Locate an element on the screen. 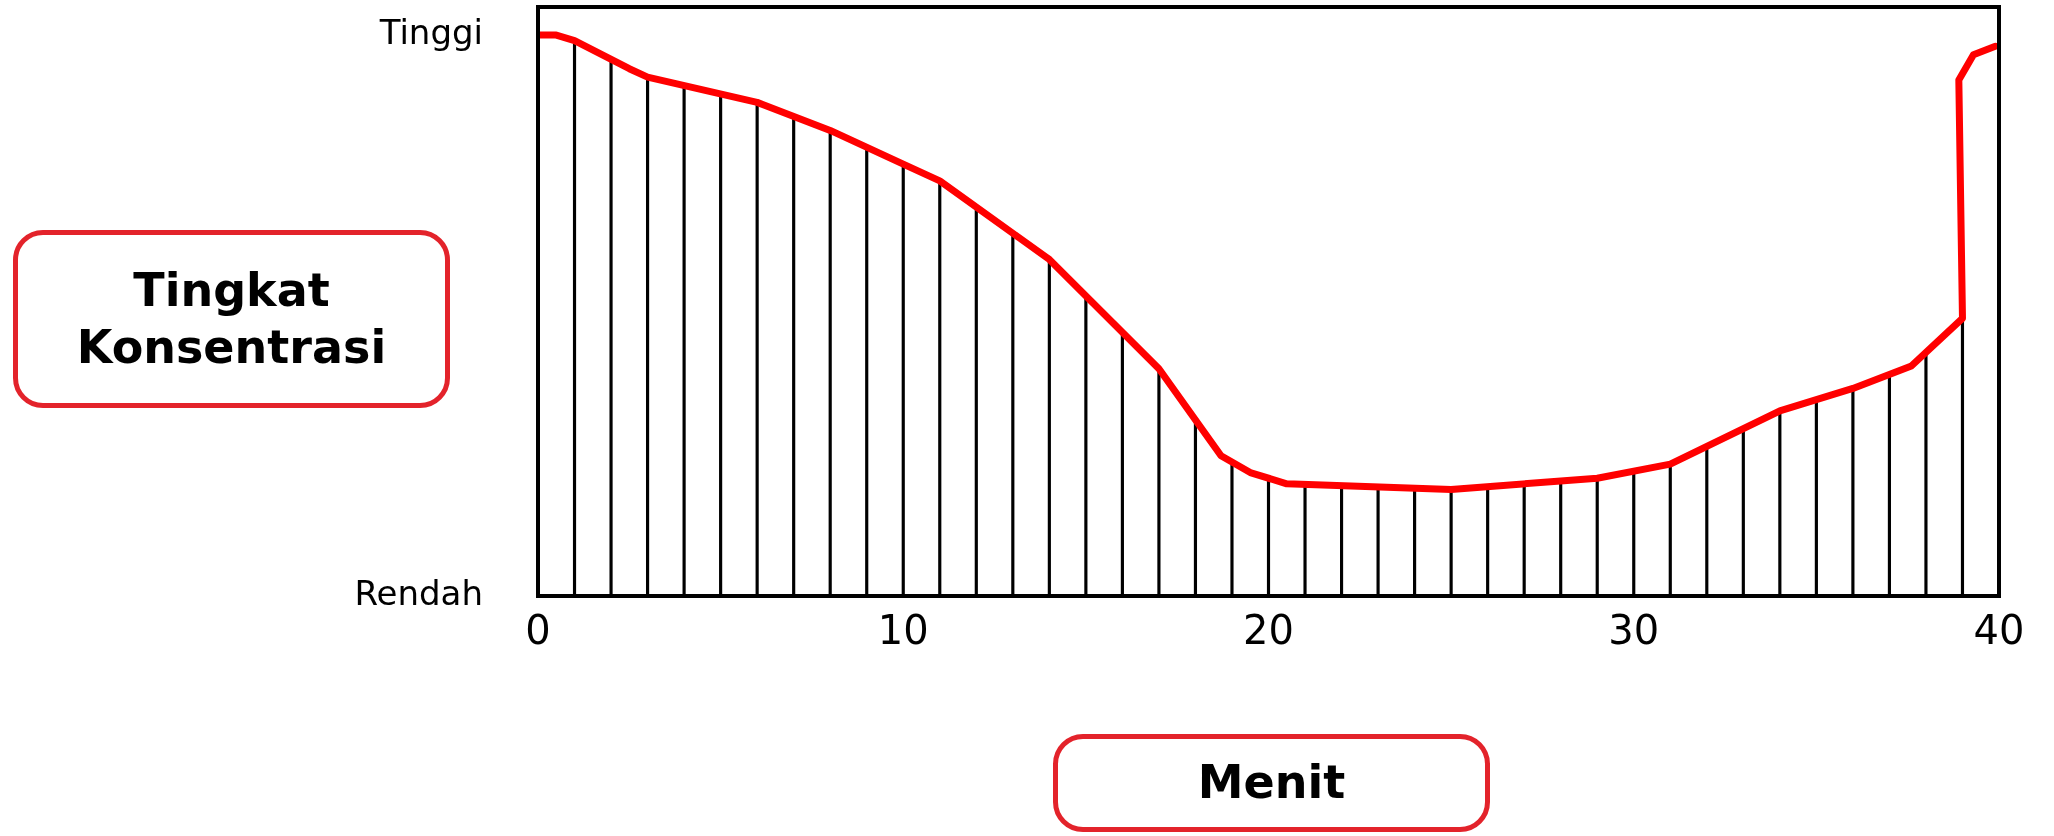 The height and width of the screenshot is (836, 2054). x-tick-label: 20 is located at coordinates (1268, 630).